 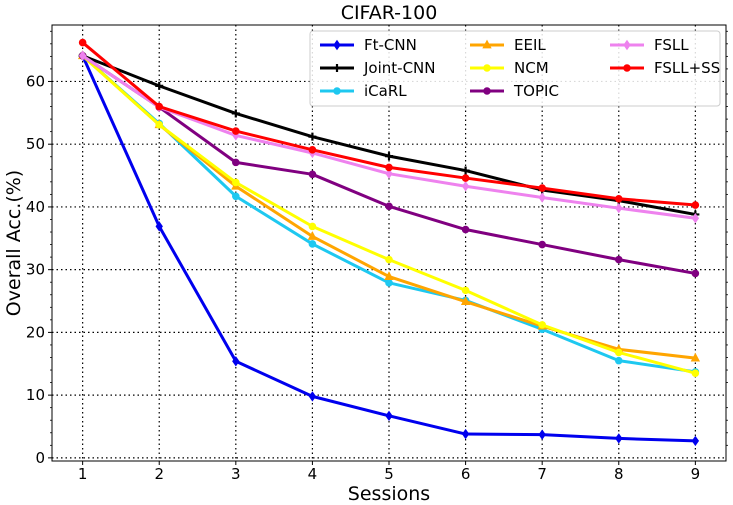 I want to click on legend-marker-icarl, so click(x=337, y=91).